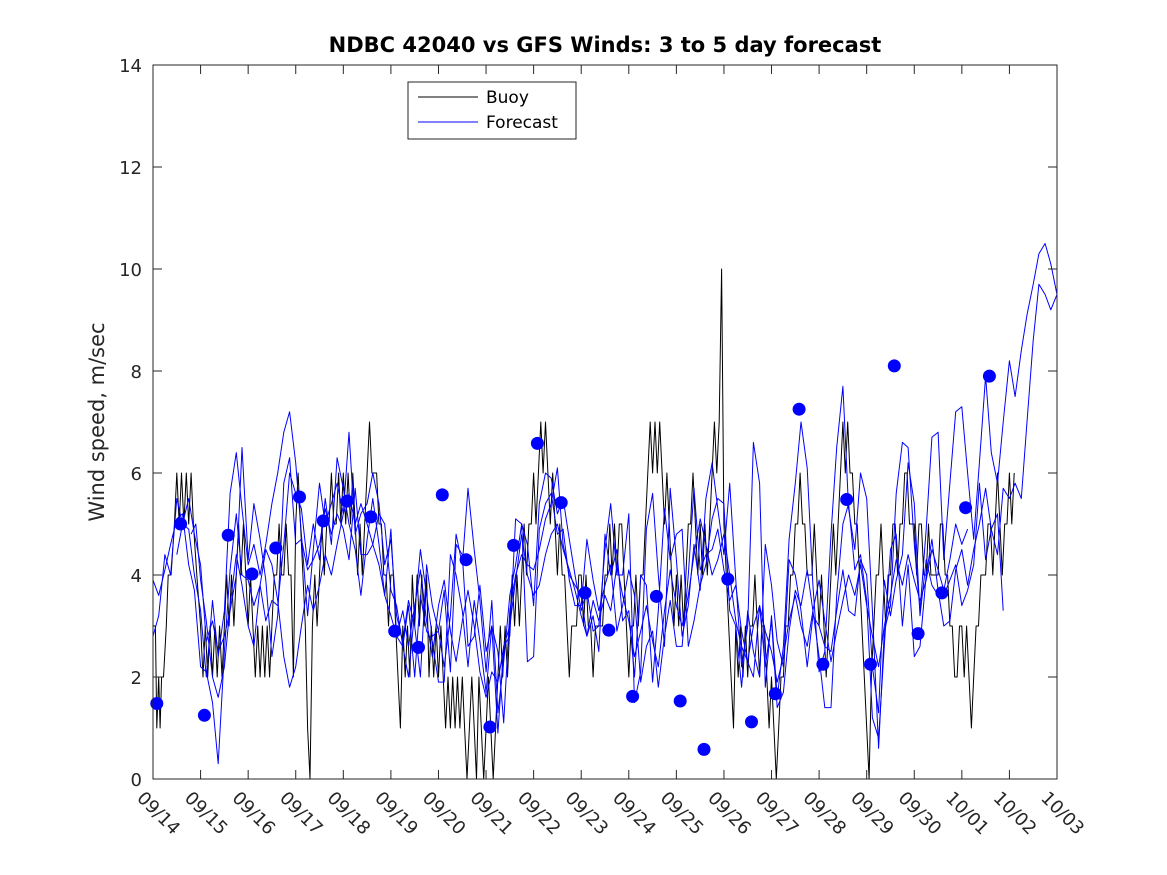 The width and height of the screenshot is (1167, 875). Describe the element at coordinates (130, 66) in the screenshot. I see `y-tick-label-14: 14` at that location.